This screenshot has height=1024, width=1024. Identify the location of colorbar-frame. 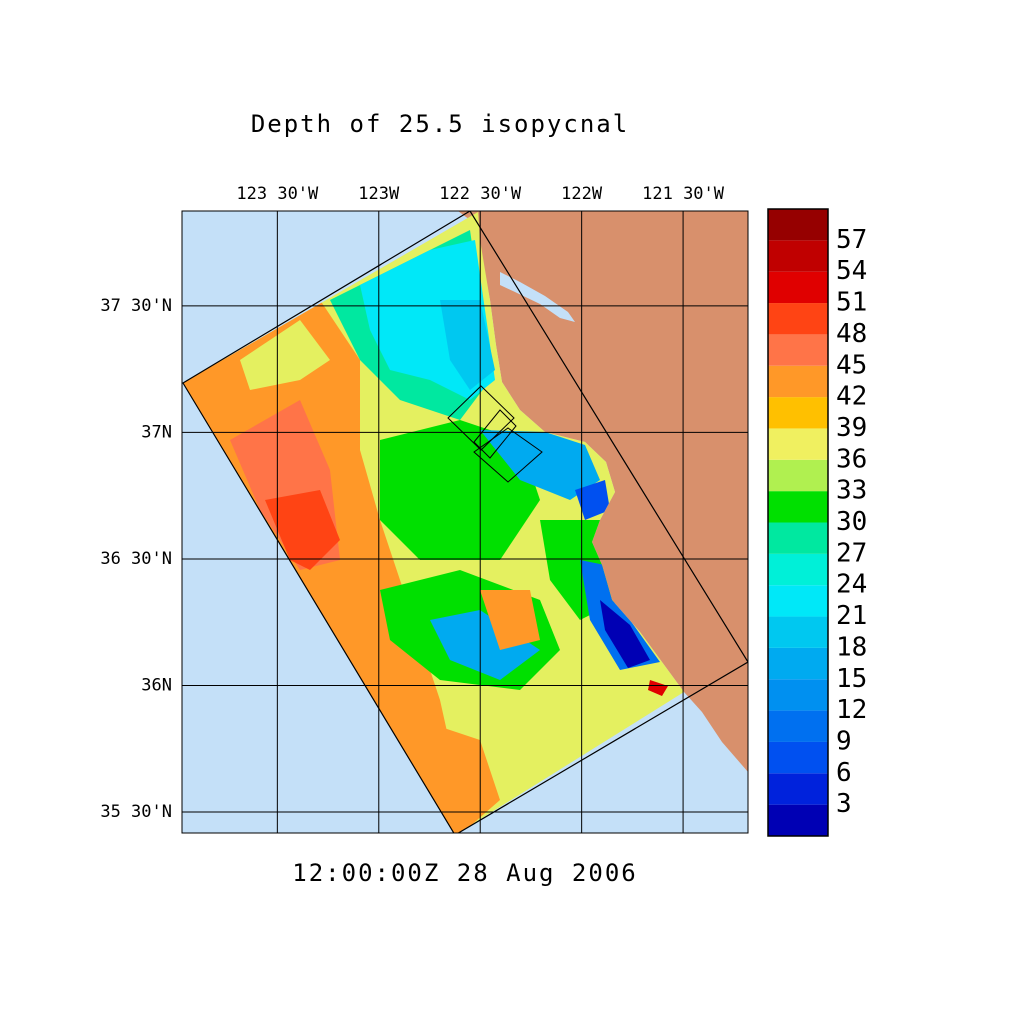
(798, 522).